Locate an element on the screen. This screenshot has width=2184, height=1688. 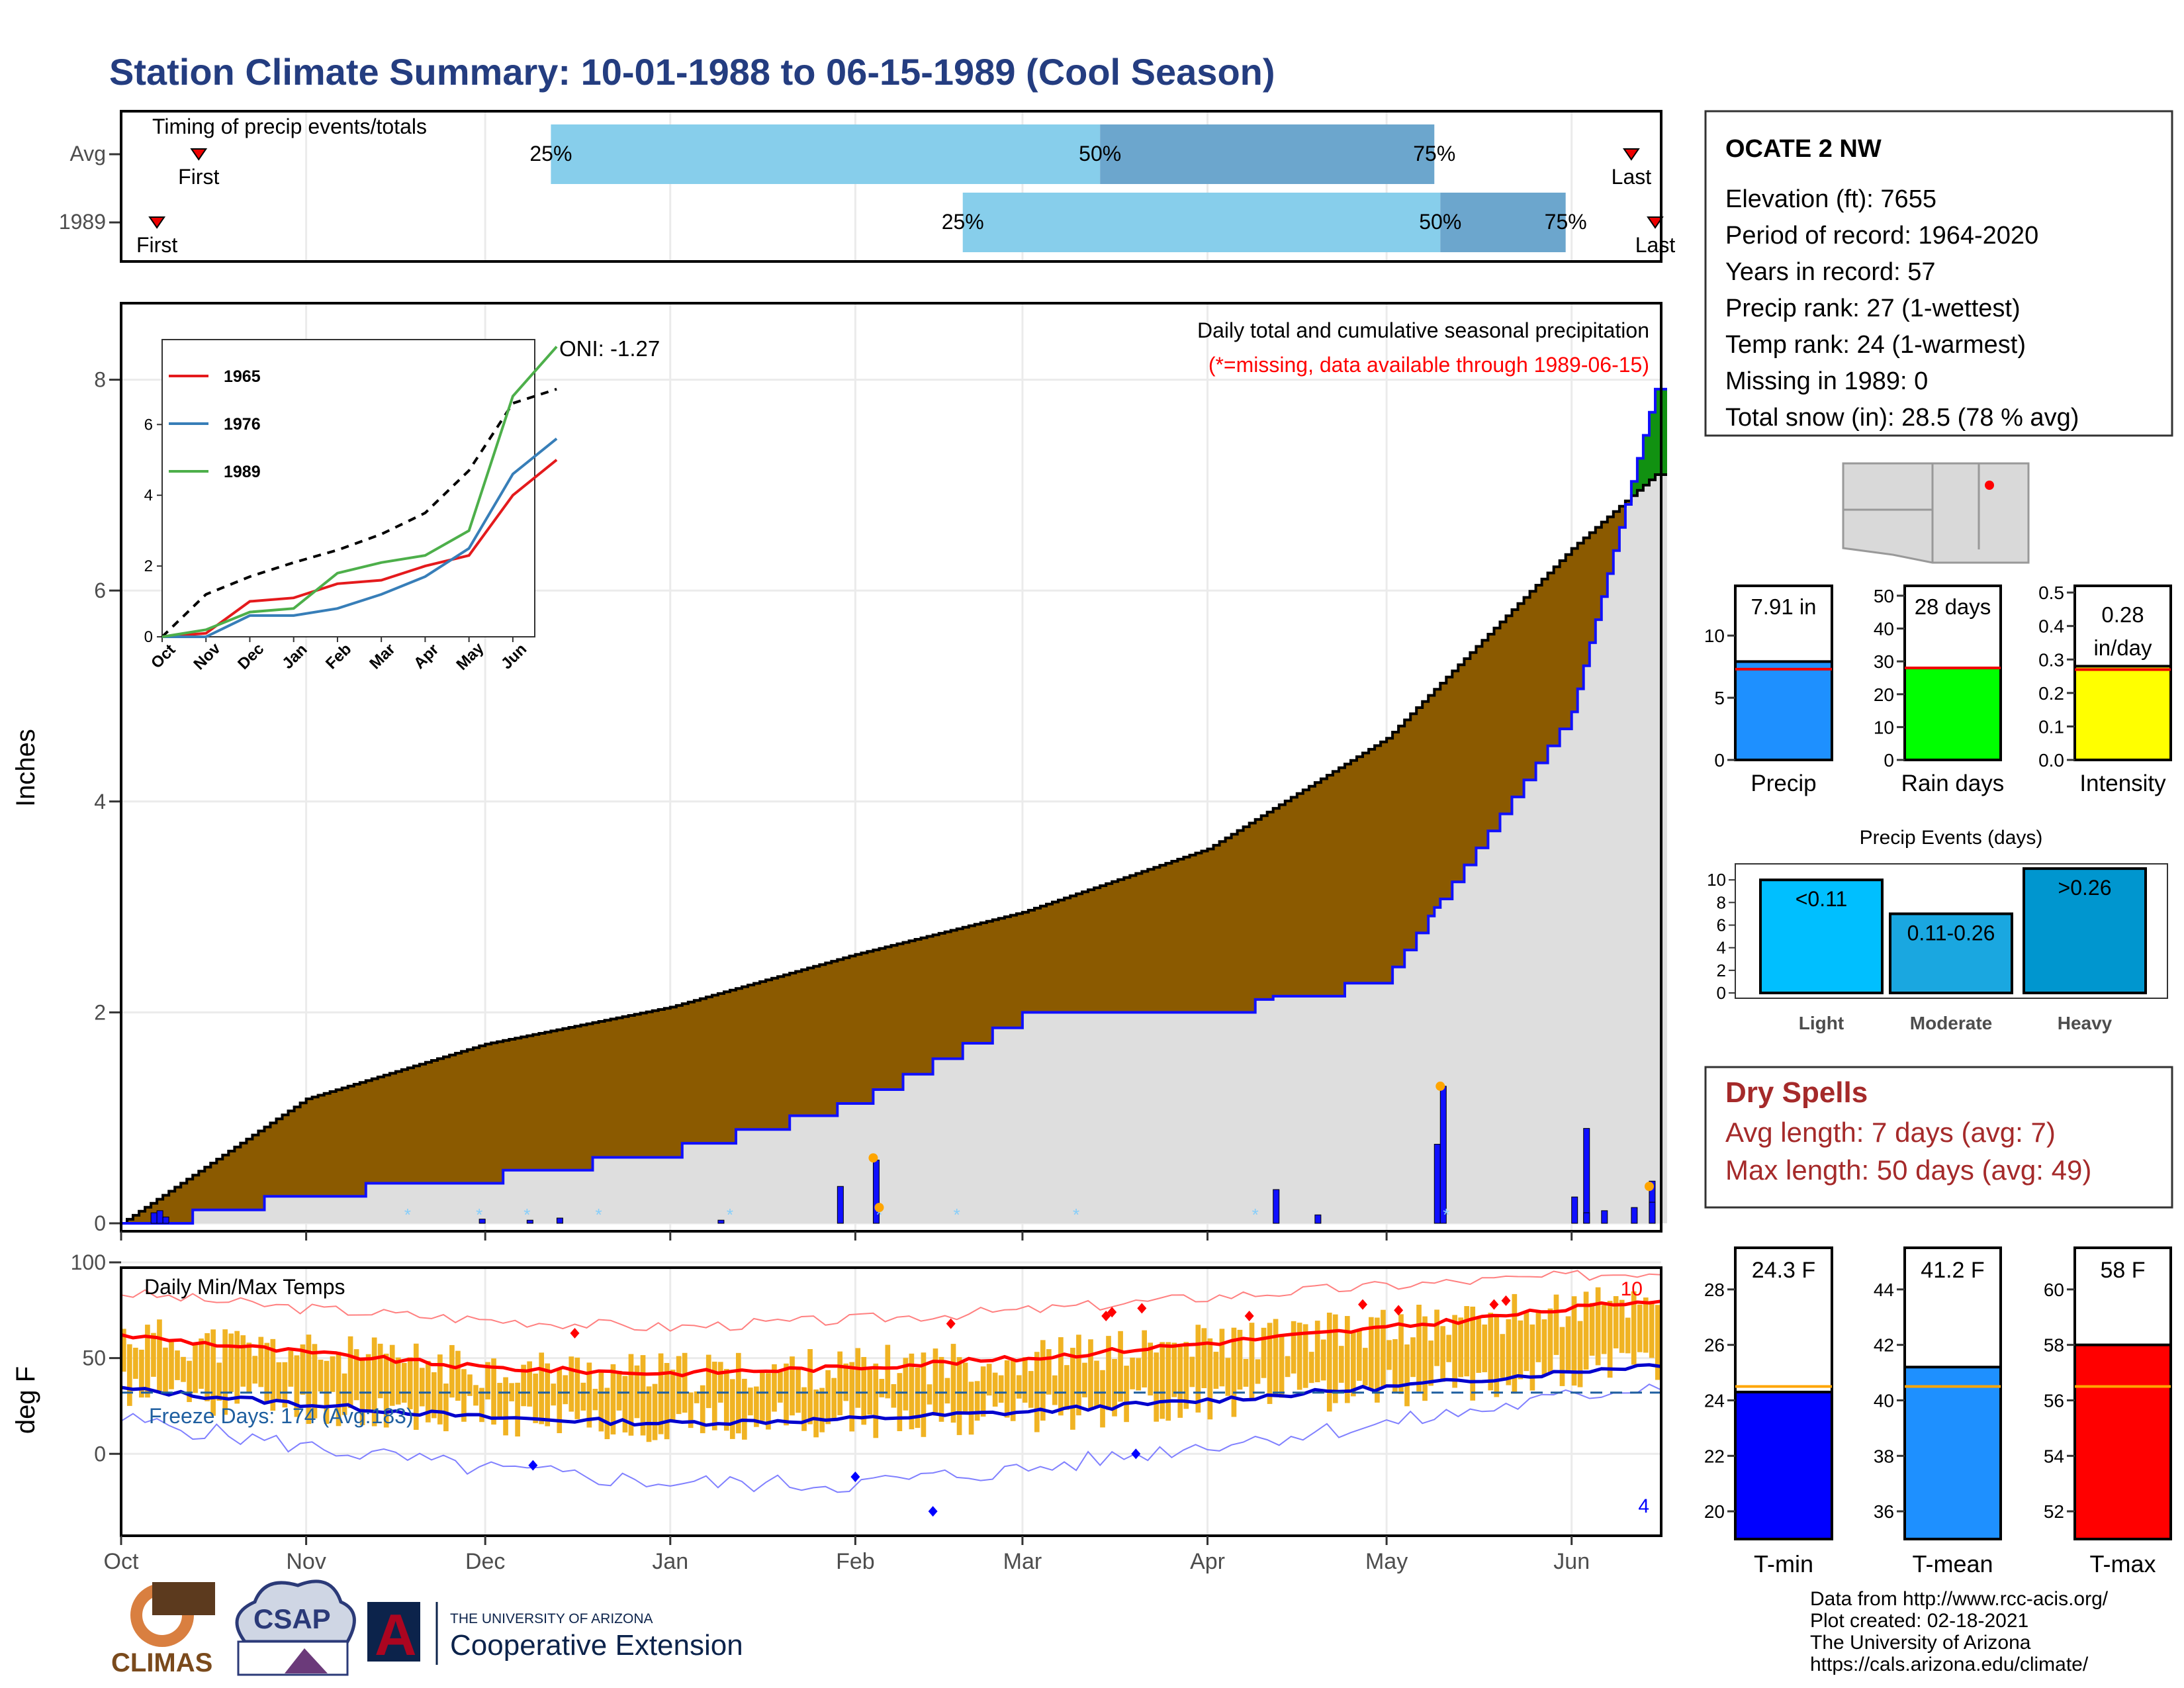
state-map-shape is located at coordinates (1936, 513).